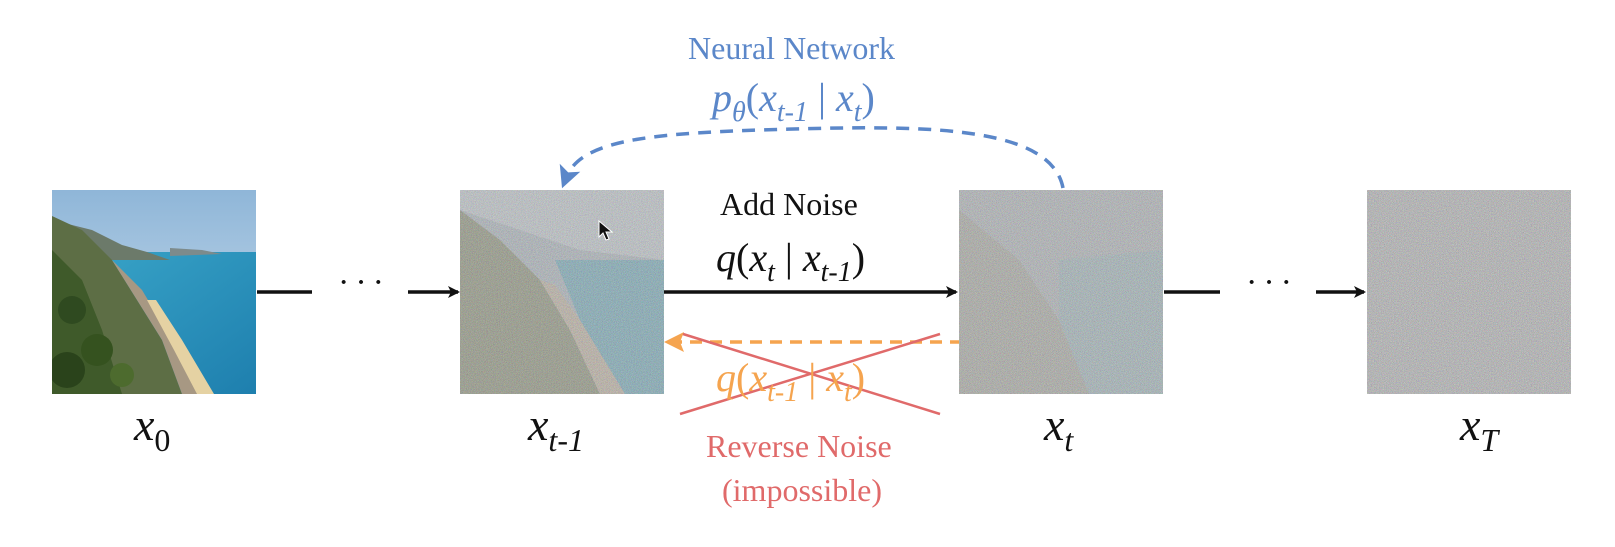  What do you see at coordinates (1061, 292) in the screenshot?
I see `image-xt-noisier` at bounding box center [1061, 292].